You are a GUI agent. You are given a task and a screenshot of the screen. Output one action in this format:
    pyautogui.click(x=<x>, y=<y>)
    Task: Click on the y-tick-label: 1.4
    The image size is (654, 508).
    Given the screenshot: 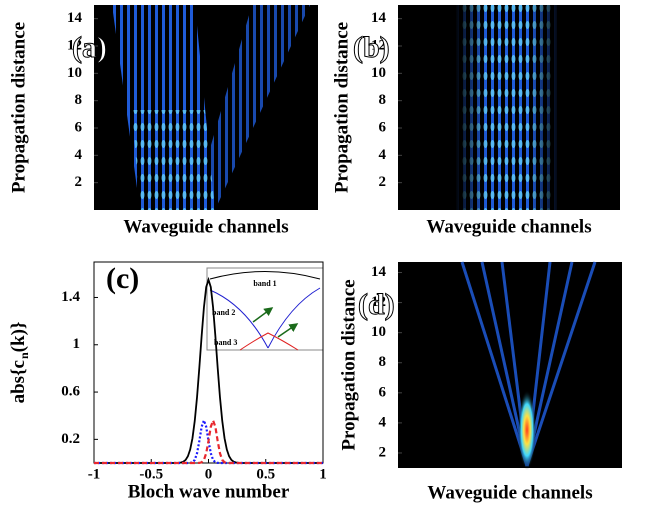 What is the action you would take?
    pyautogui.click(x=70, y=297)
    